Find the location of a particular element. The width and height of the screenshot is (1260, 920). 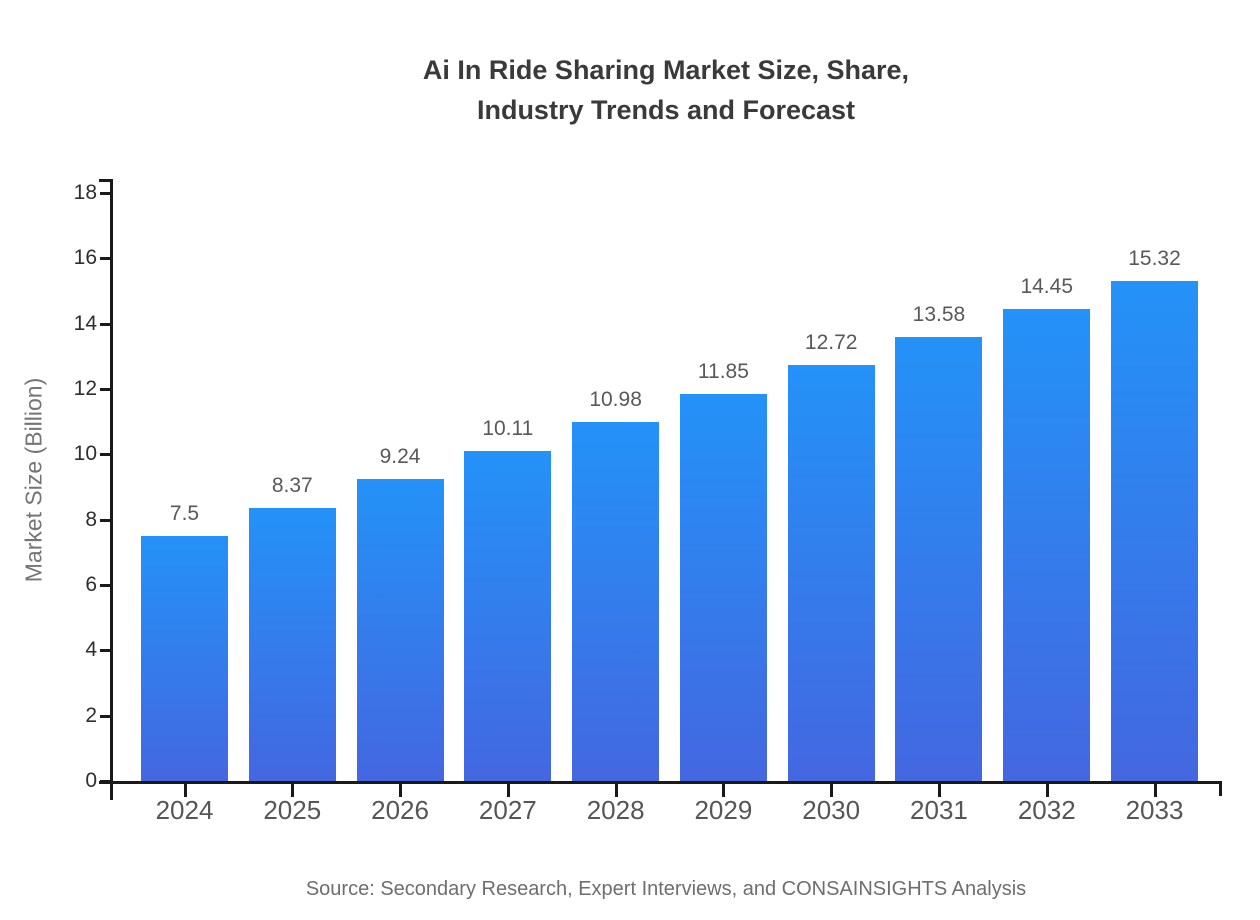

y-axis-tick-label: 18 is located at coordinates (85, 192).